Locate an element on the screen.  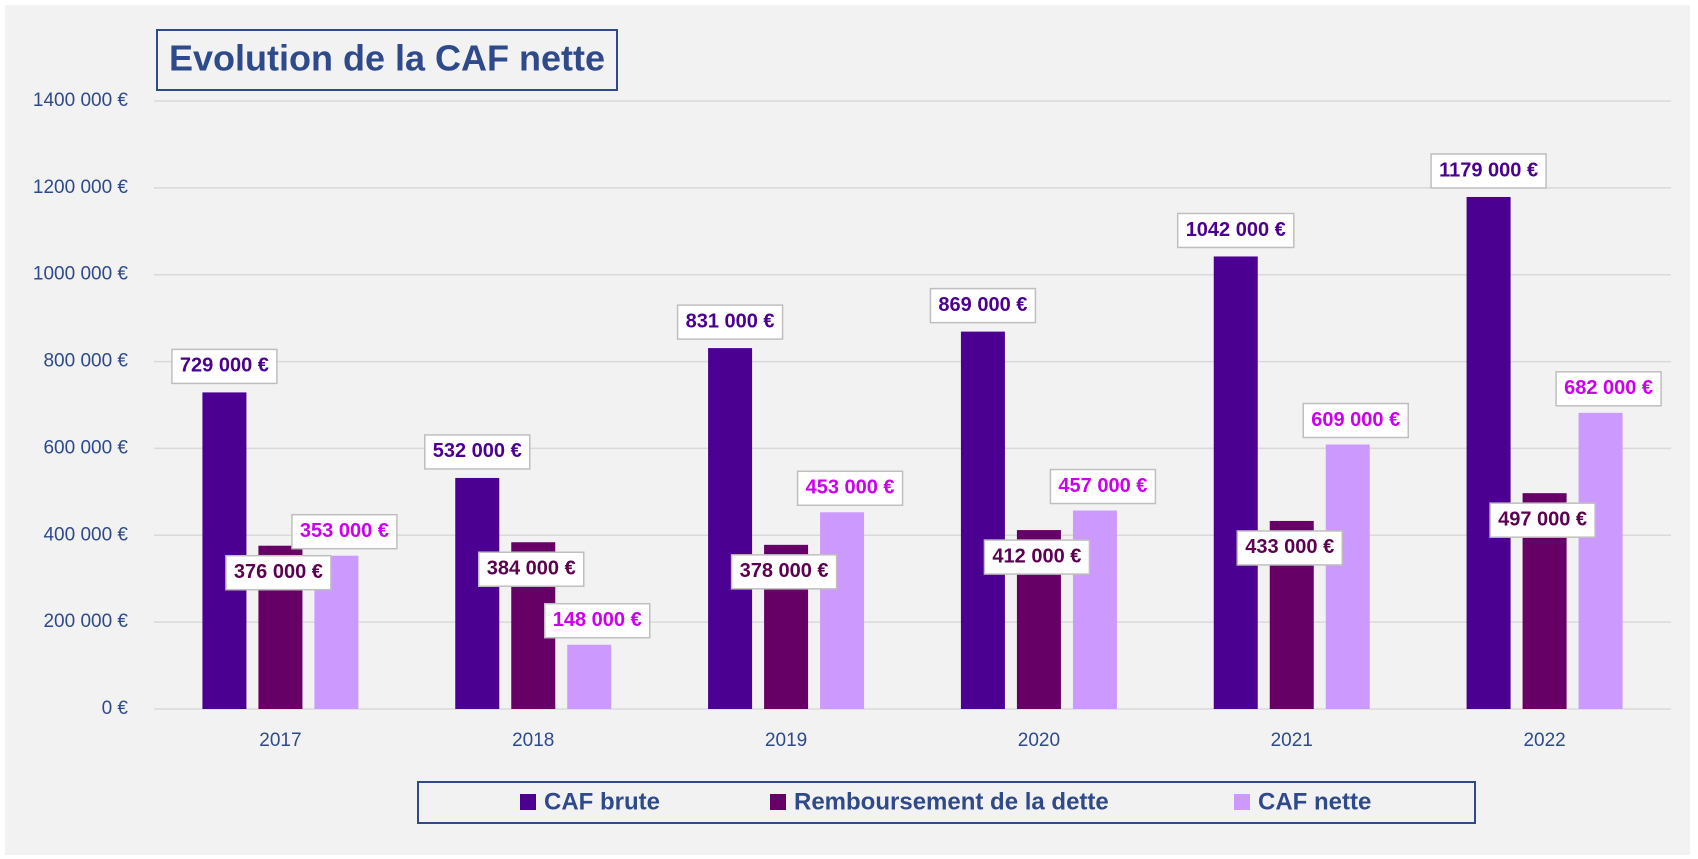
legend-box is located at coordinates (946, 802).